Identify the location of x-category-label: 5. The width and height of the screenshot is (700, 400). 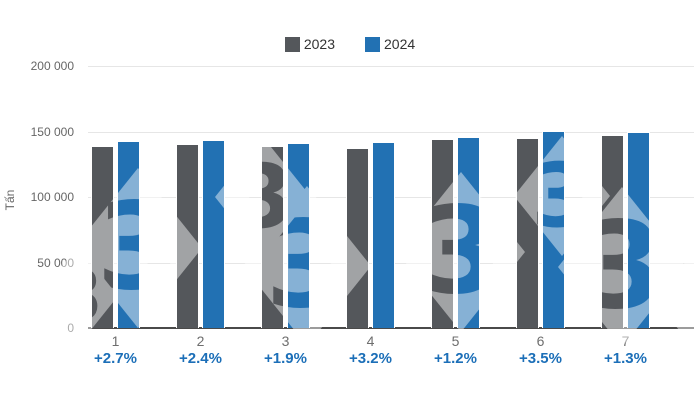
(455, 341).